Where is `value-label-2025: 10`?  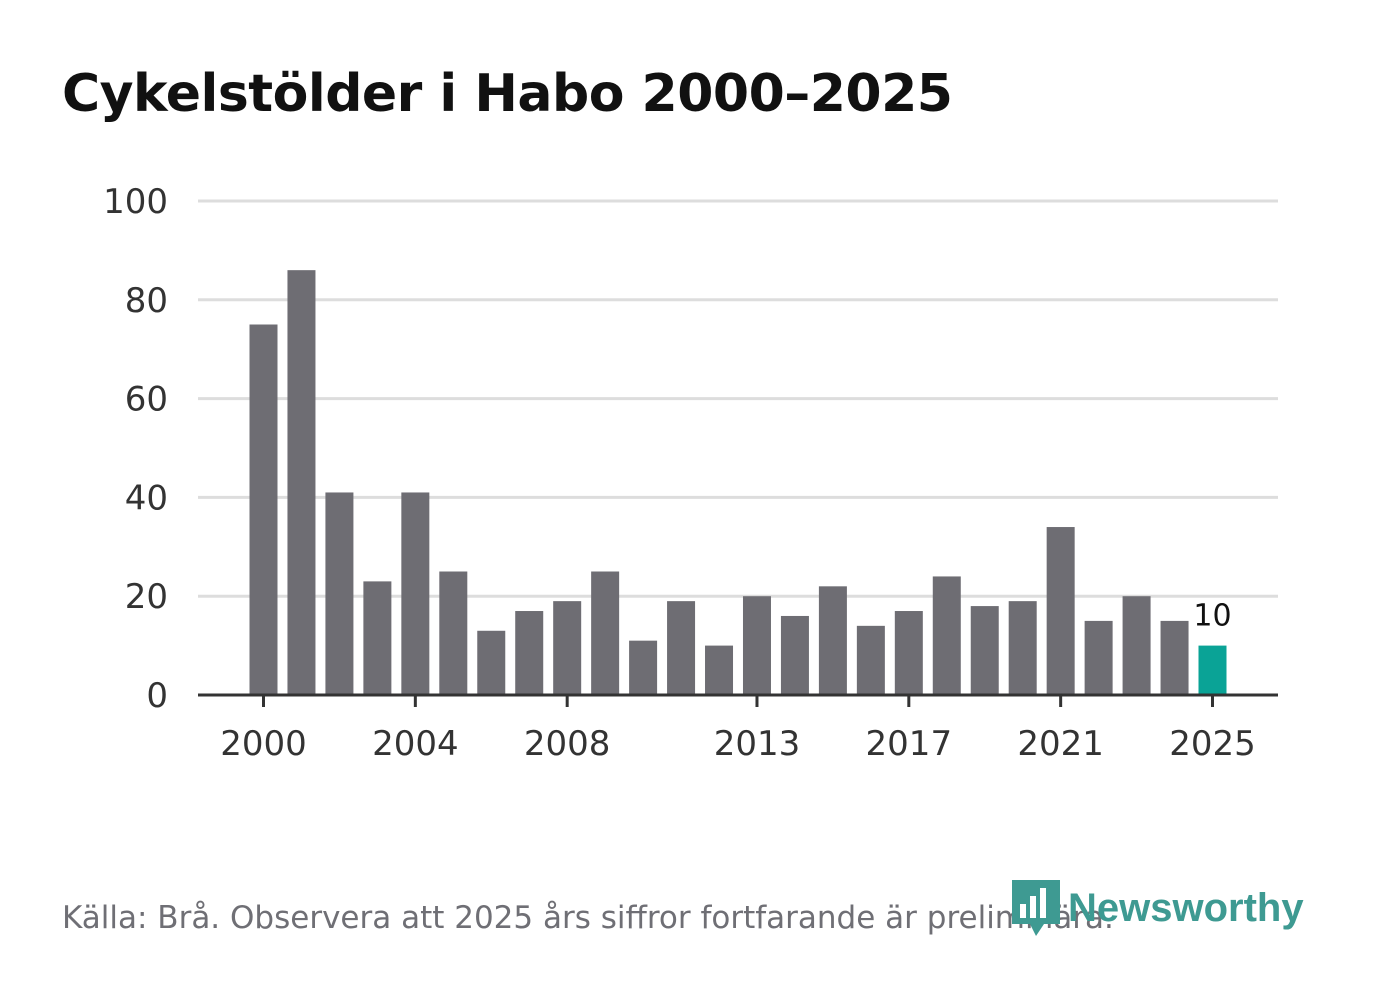 value-label-2025: 10 is located at coordinates (1212, 616).